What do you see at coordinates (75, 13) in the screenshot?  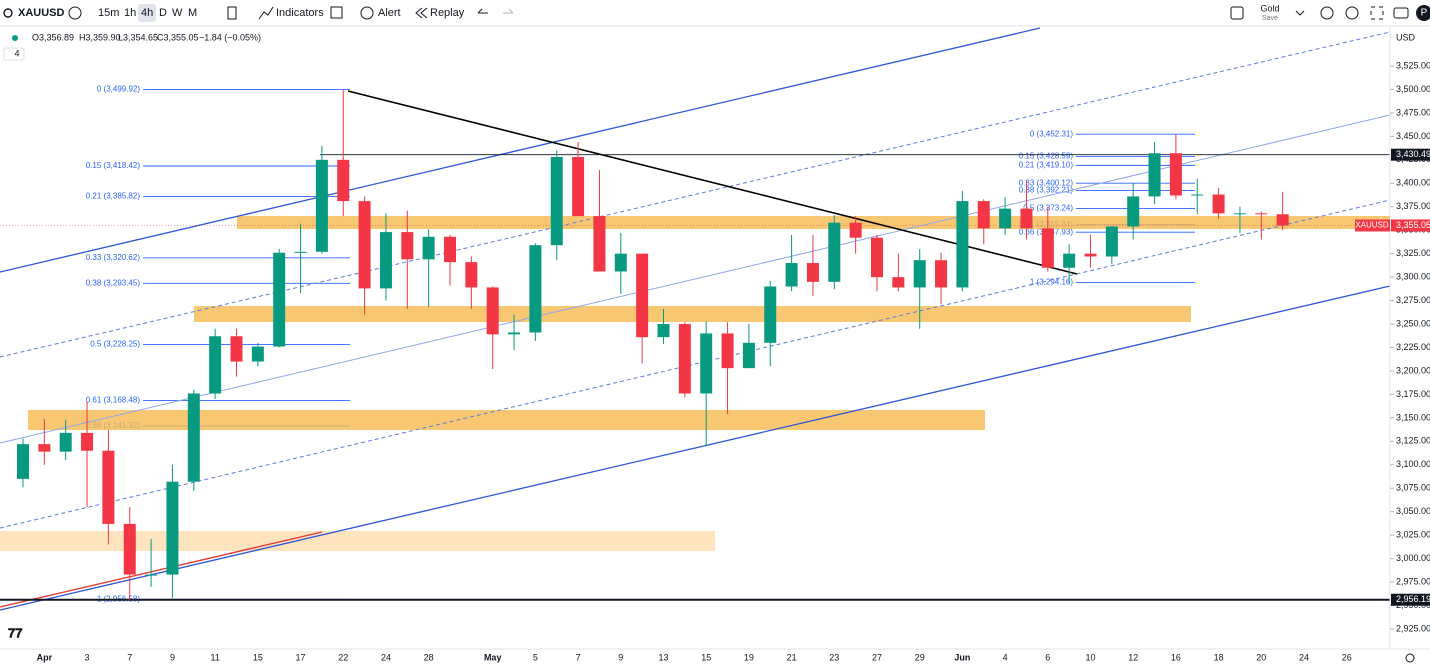 I see `compare-icon` at bounding box center [75, 13].